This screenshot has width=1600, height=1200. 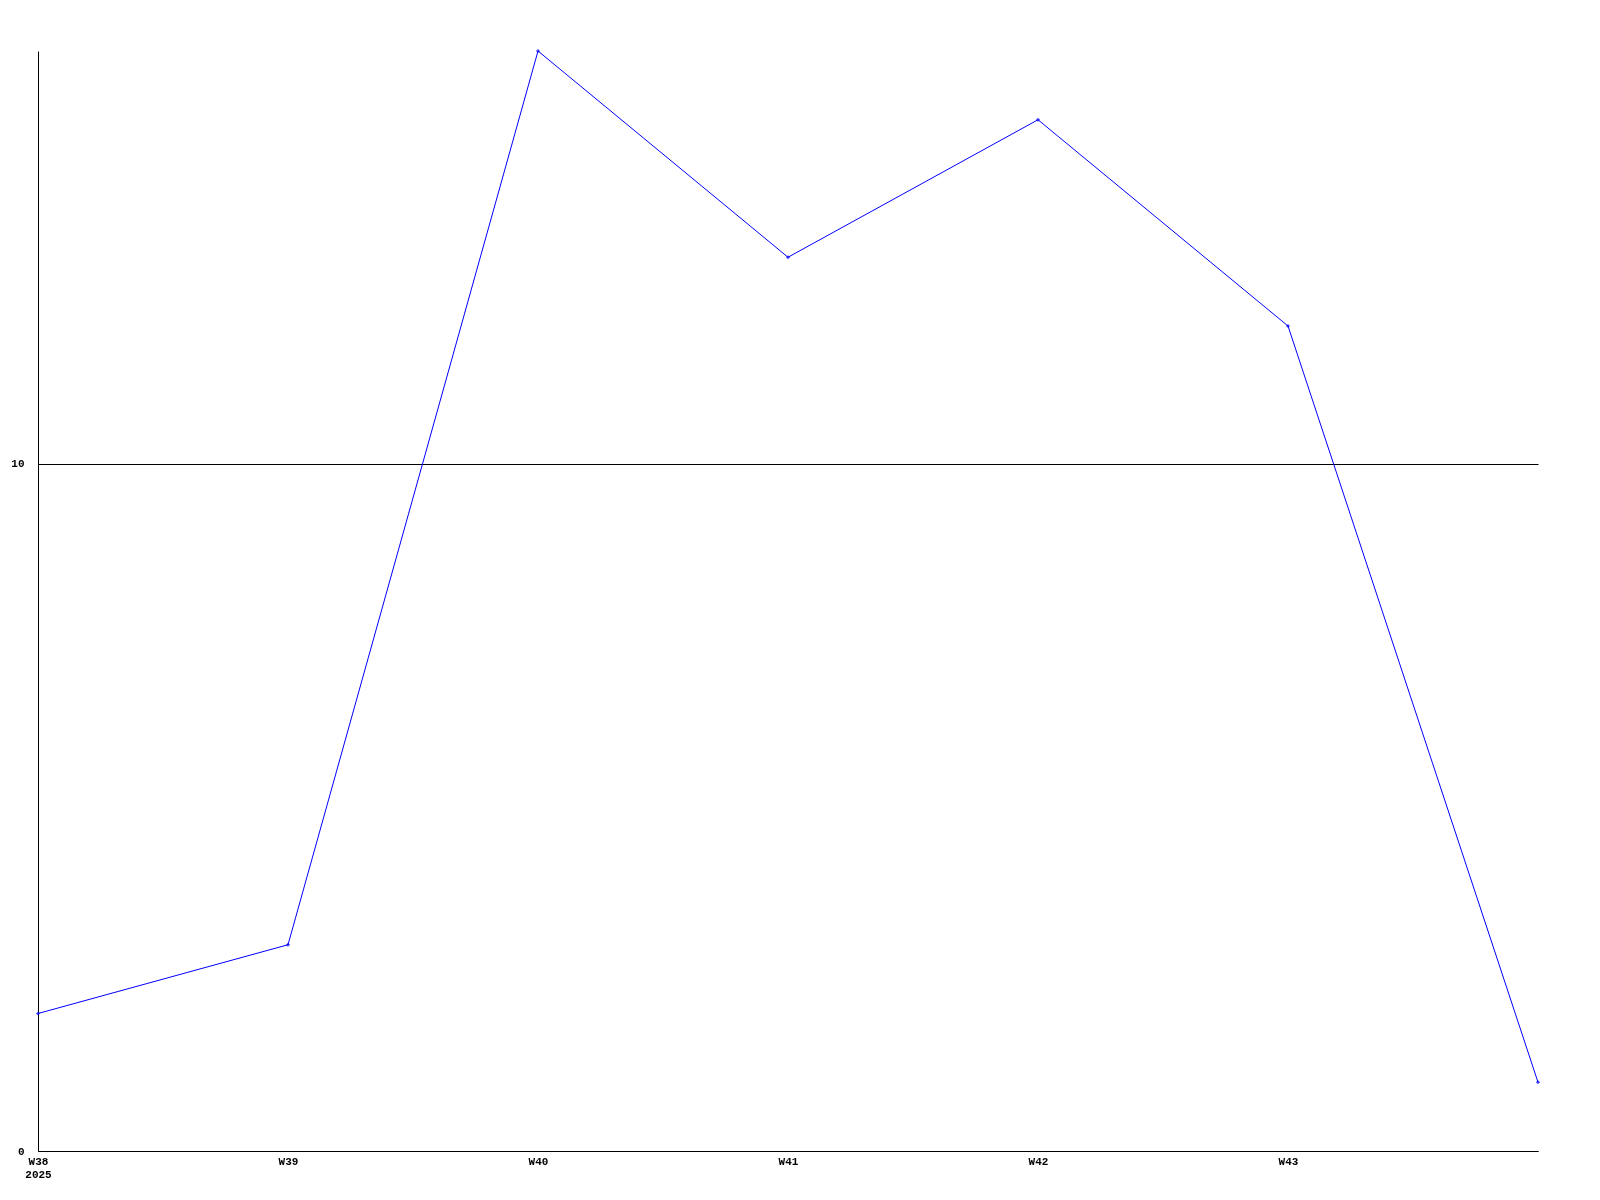 What do you see at coordinates (288, 1161) in the screenshot?
I see `x-tick-label: W39` at bounding box center [288, 1161].